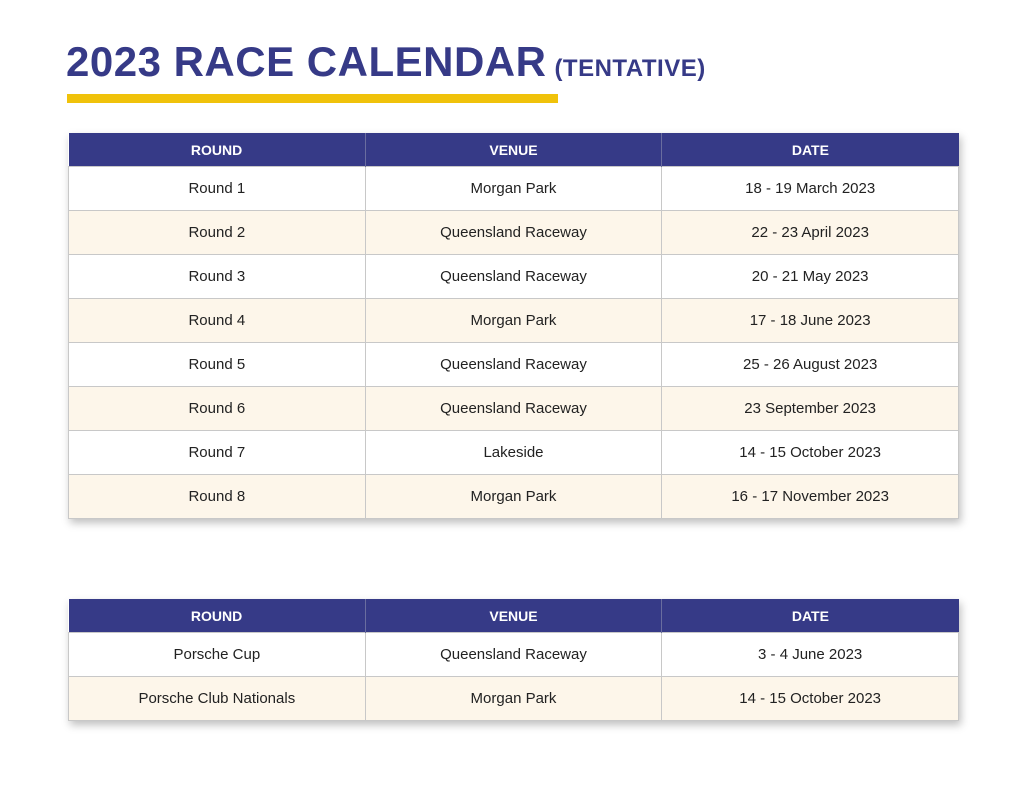 The width and height of the screenshot is (1024, 786). I want to click on title-sub: (TENTATIVE), so click(630, 68).